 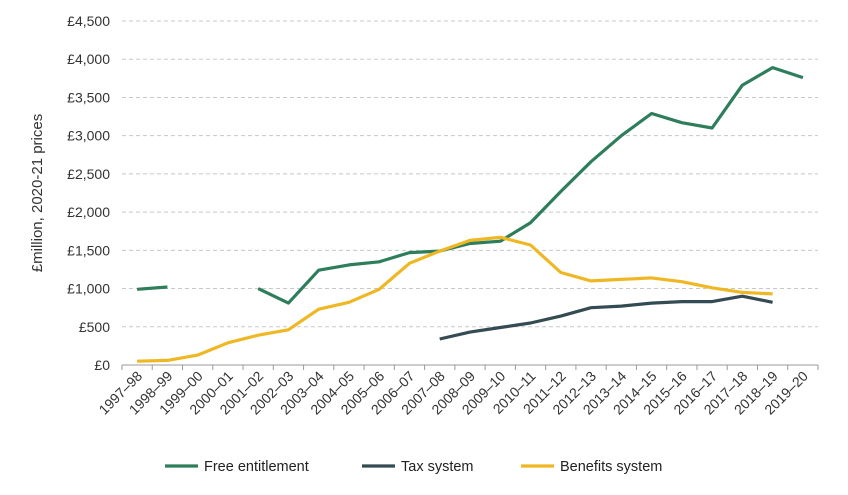 What do you see at coordinates (88, 97) in the screenshot?
I see `y-tick-label: £3,500` at bounding box center [88, 97].